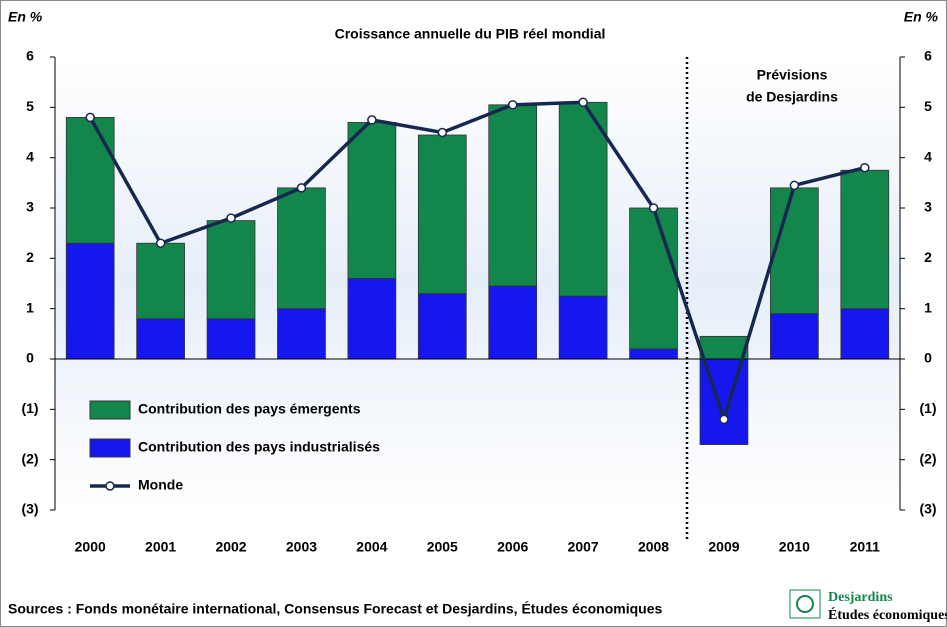 This screenshot has width=947, height=627. What do you see at coordinates (928, 56) in the screenshot?
I see `y2-tick-label: 6` at bounding box center [928, 56].